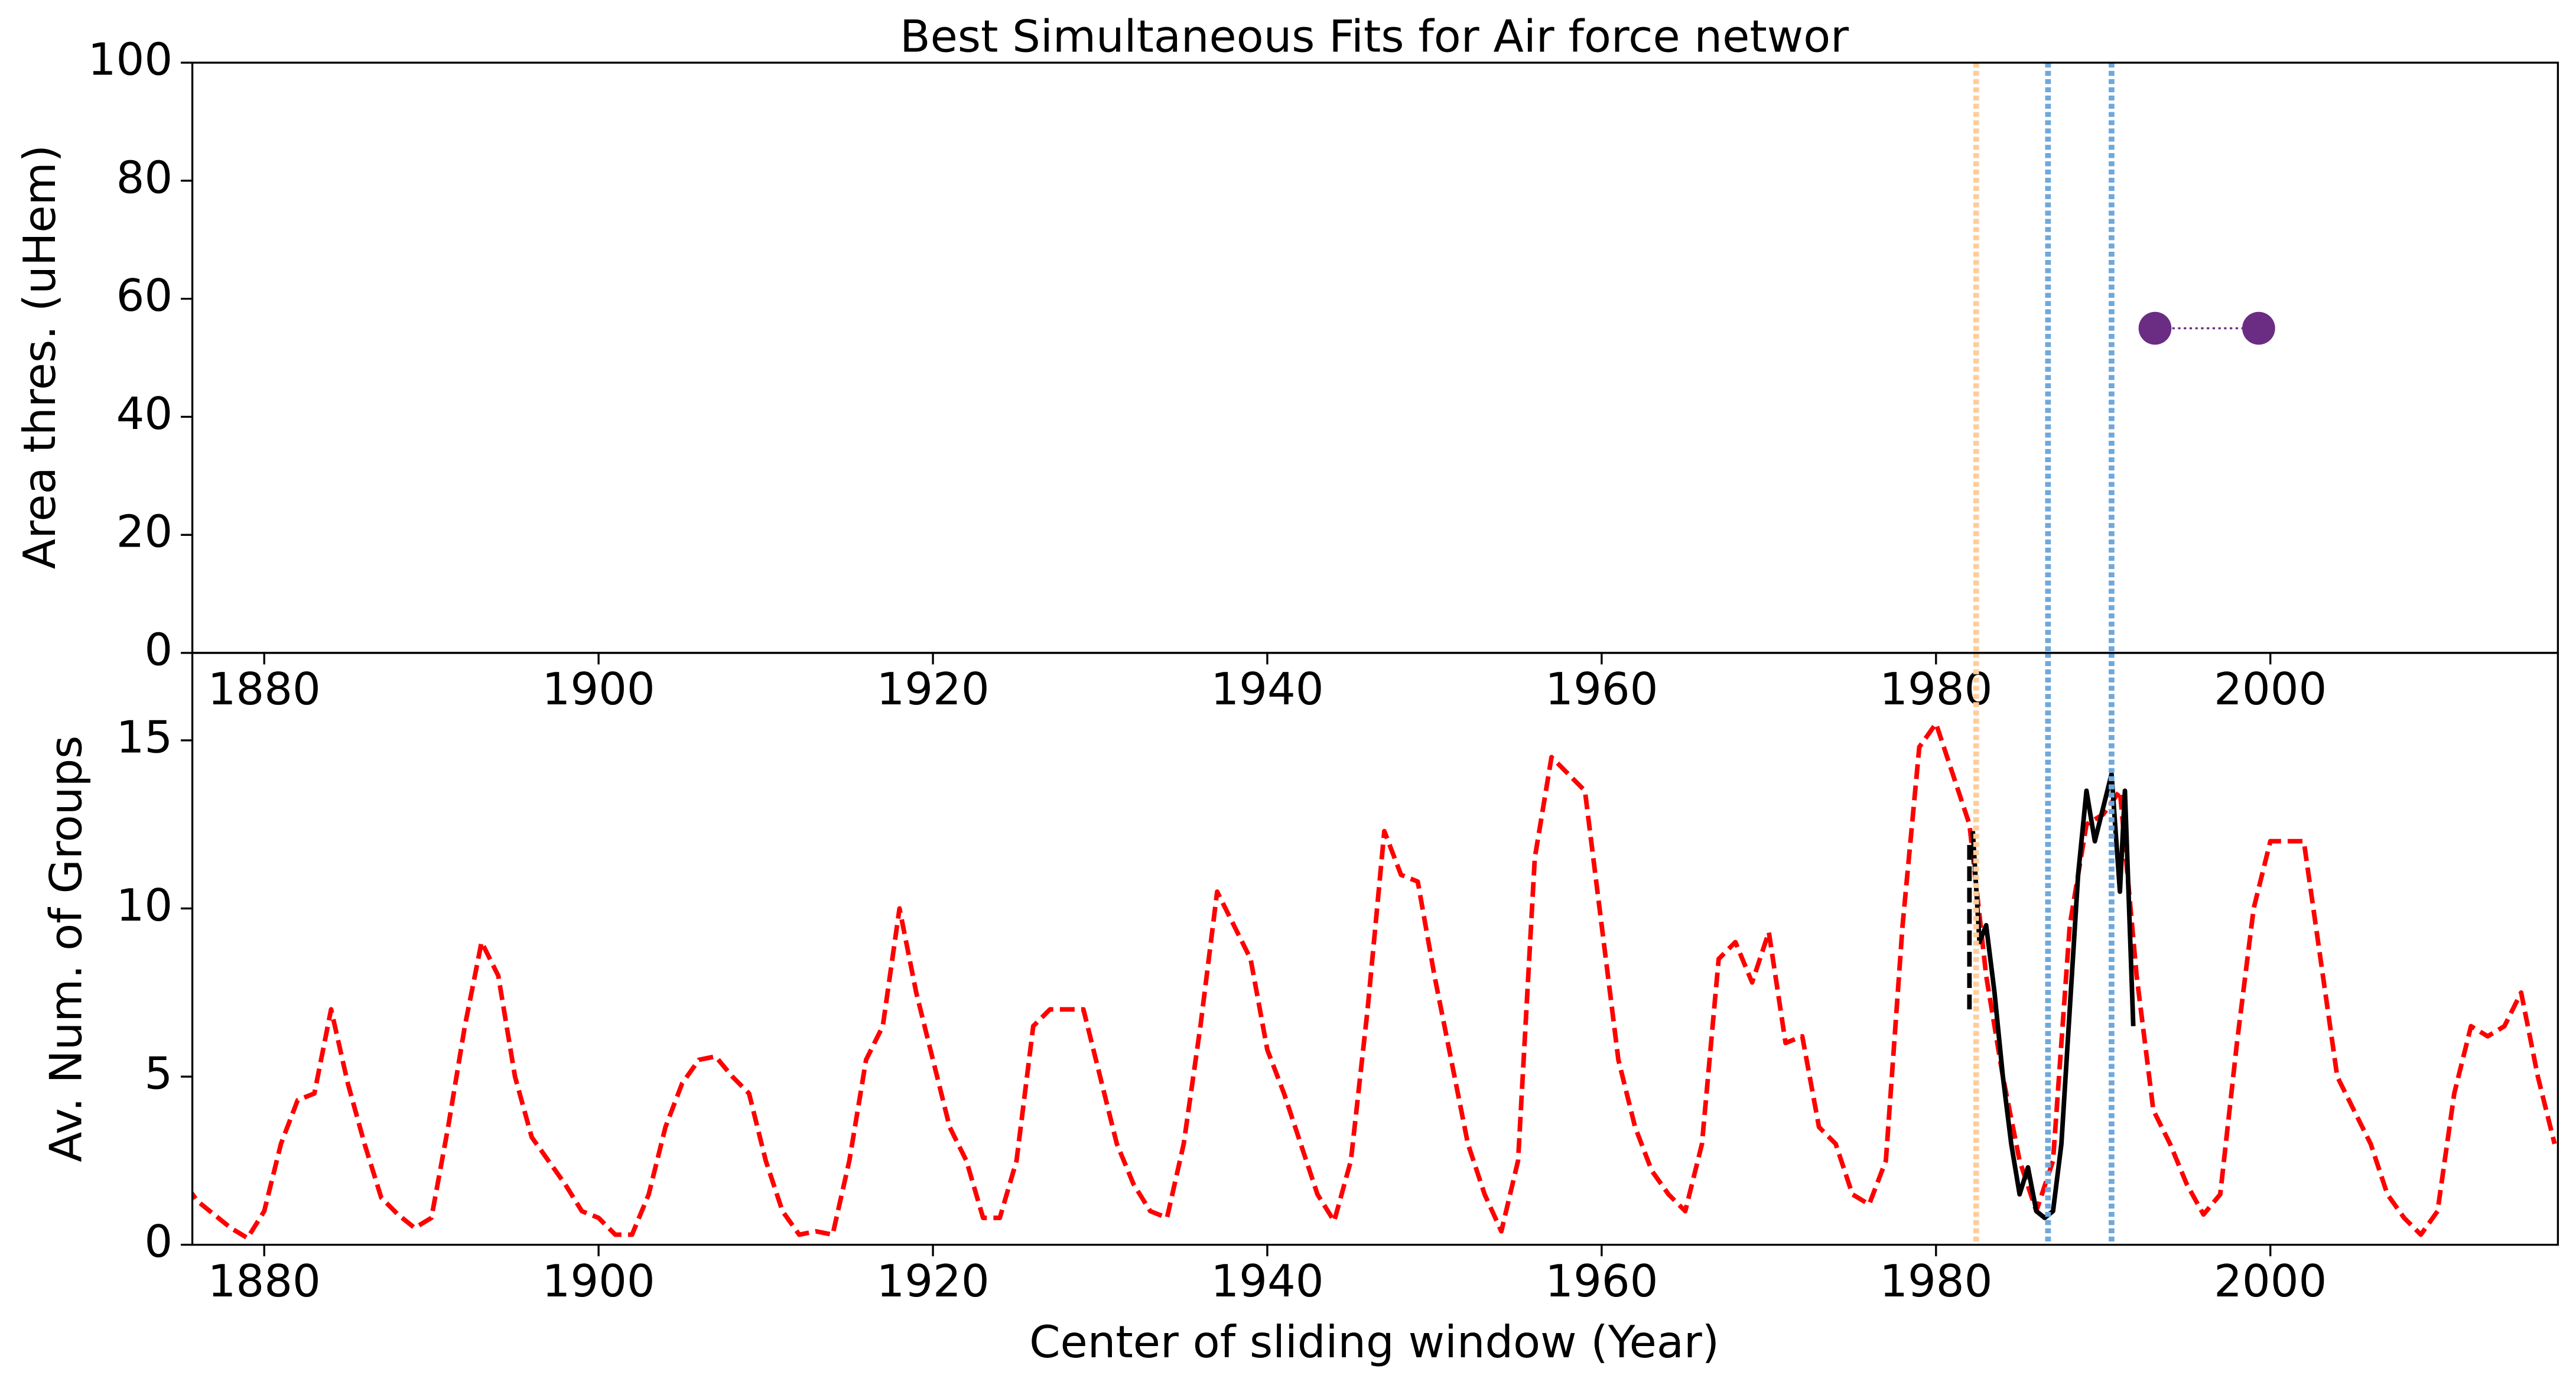  What do you see at coordinates (66, 949) in the screenshot?
I see `y-axis-label: Av. Num. of Groups` at bounding box center [66, 949].